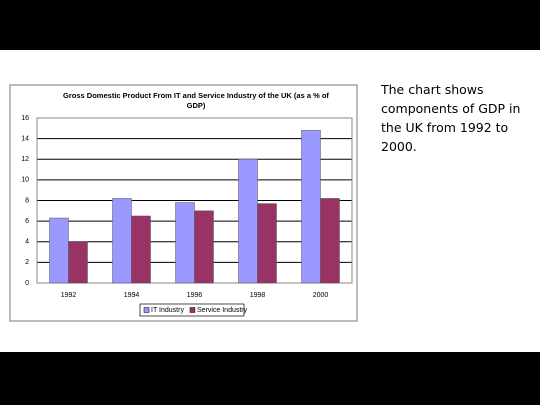  I want to click on y-tick-label: 8, so click(27, 200).